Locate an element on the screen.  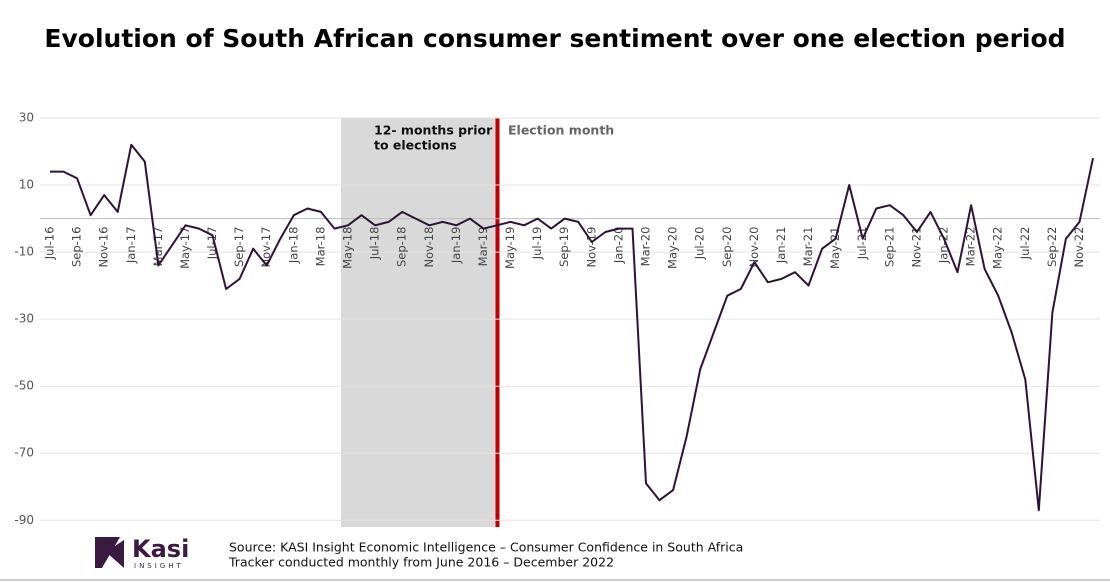
x-tick-label: Nov-21 is located at coordinates (916, 247).